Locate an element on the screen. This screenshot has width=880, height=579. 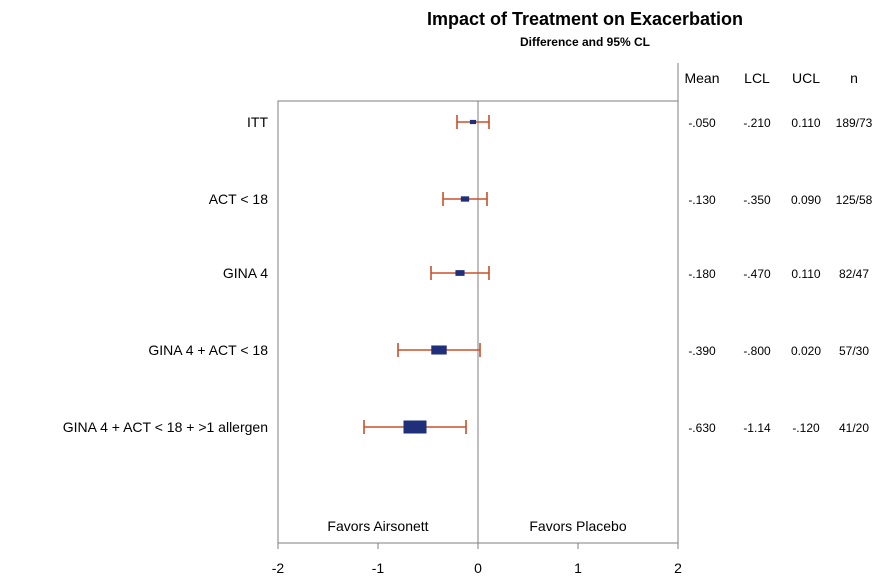
row-label: GINA 4 is located at coordinates (245, 273).